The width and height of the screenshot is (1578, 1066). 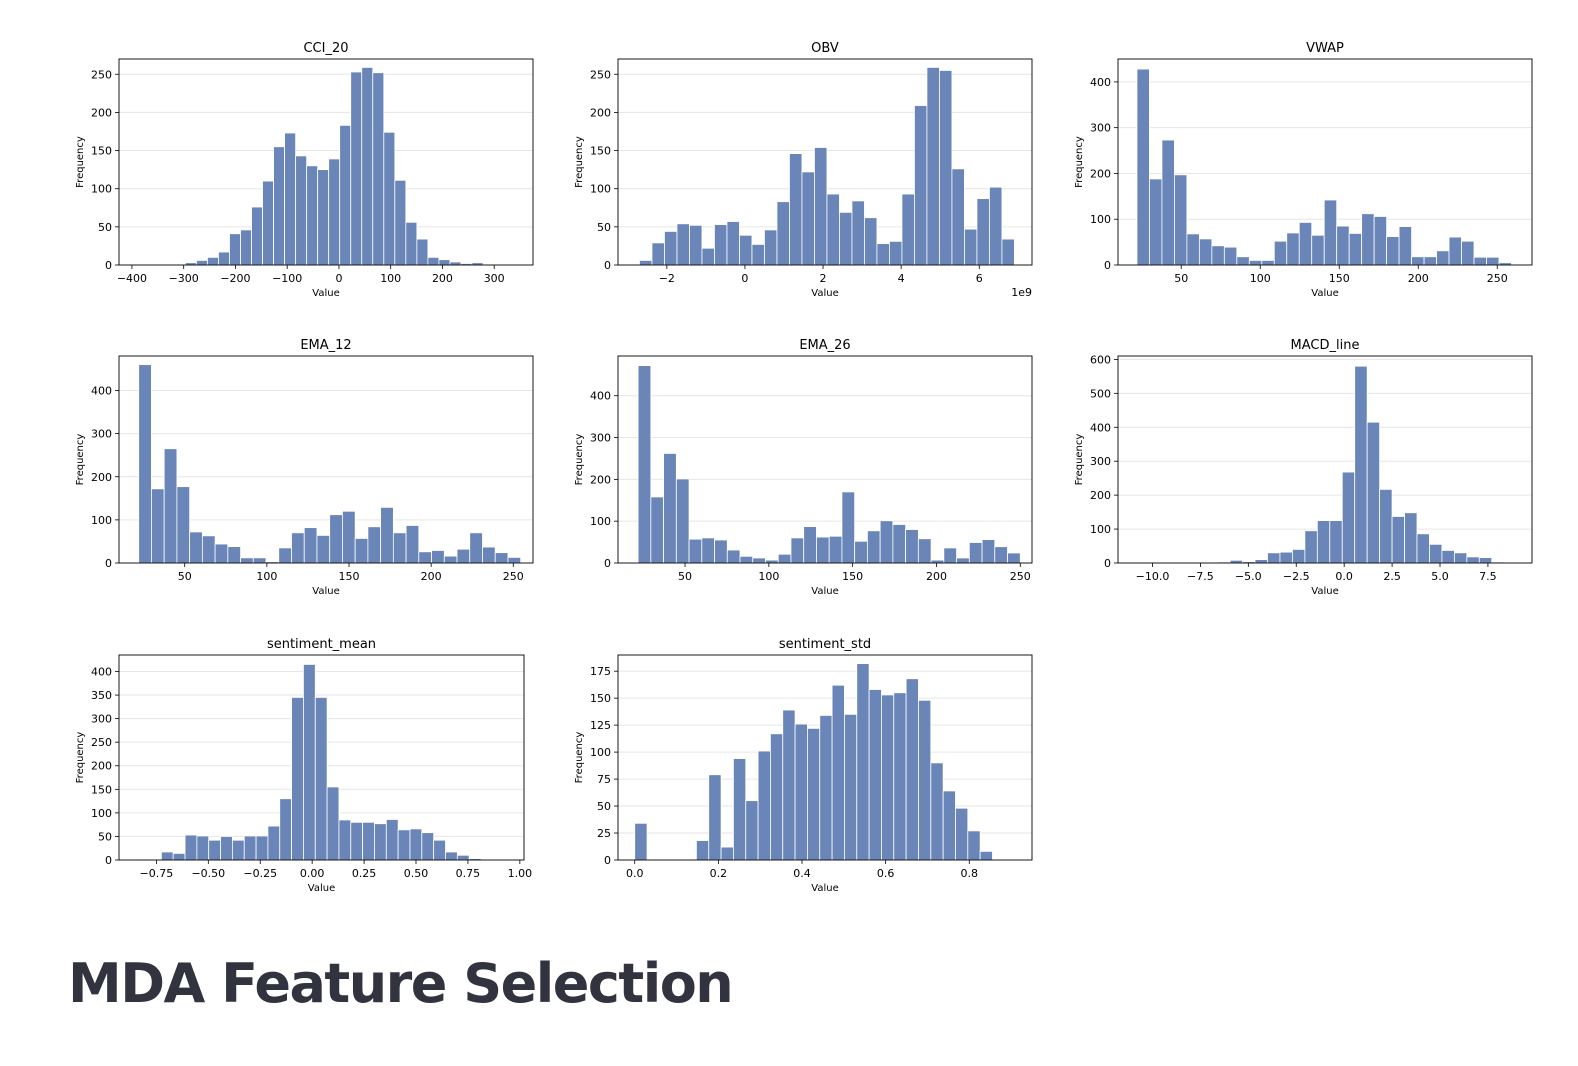 I want to click on x-tick-label: 2.5, so click(x=1392, y=576).